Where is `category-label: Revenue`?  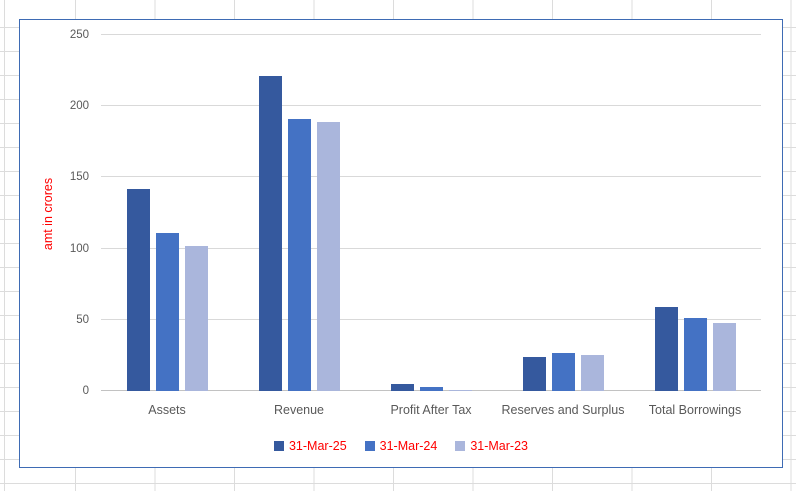
category-label: Revenue is located at coordinates (299, 410).